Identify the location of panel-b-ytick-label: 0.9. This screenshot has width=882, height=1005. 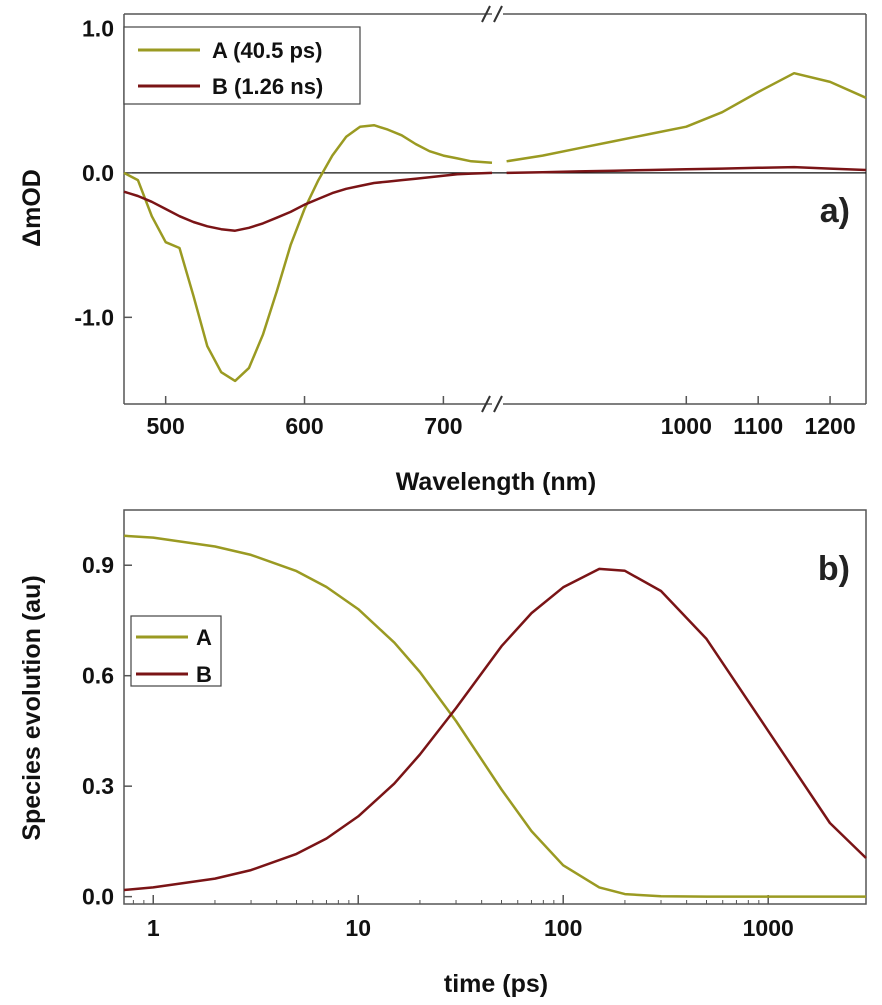
(98, 565).